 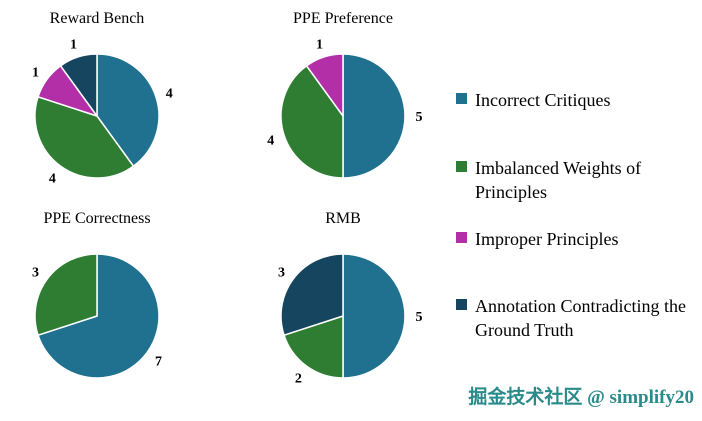 I want to click on legend-swatch-improper-principles, so click(x=461, y=237).